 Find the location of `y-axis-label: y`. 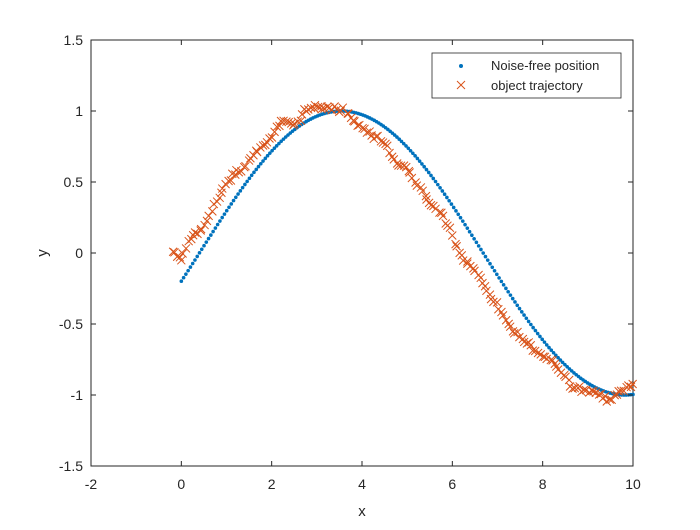

y-axis-label: y is located at coordinates (42, 253).